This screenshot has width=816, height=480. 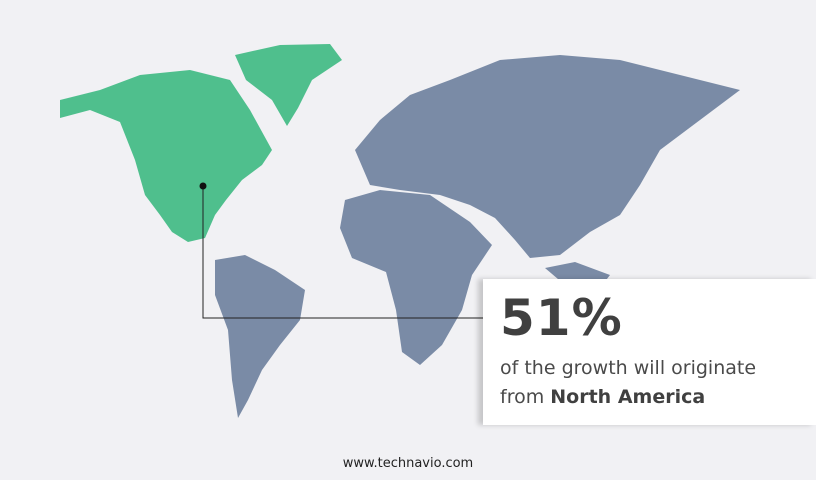 I want to click on callout-pointer-dot, so click(x=203, y=186).